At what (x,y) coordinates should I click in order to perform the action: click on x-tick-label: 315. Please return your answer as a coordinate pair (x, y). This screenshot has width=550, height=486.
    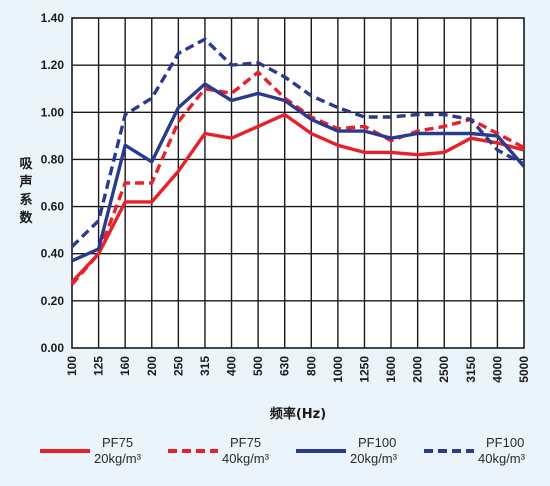
    Looking at the image, I should click on (205, 366).